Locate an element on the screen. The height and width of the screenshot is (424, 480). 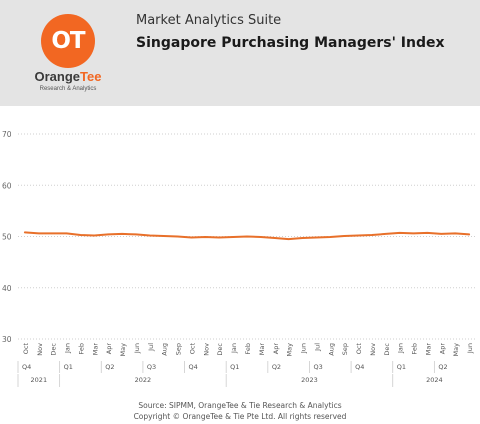
suite-name: Market Analytics Suite is located at coordinates (209, 20).